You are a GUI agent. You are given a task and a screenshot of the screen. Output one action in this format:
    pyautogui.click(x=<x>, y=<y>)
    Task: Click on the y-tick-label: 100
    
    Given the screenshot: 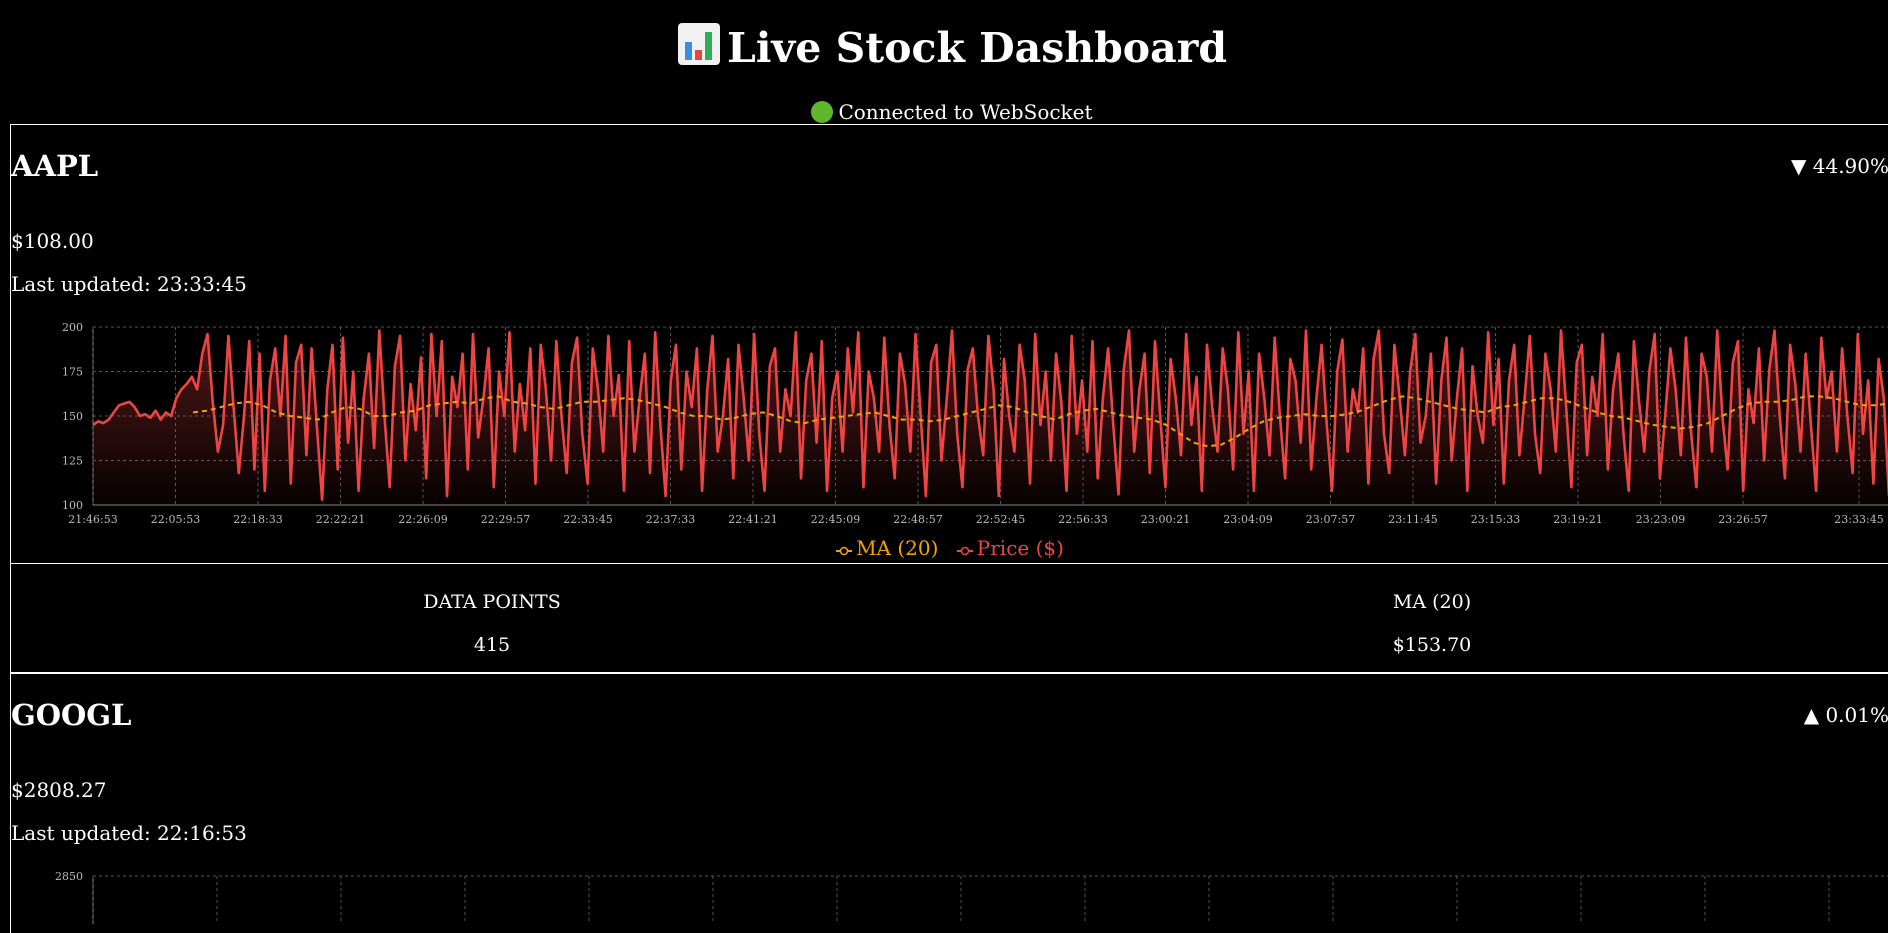 What is the action you would take?
    pyautogui.click(x=72, y=505)
    